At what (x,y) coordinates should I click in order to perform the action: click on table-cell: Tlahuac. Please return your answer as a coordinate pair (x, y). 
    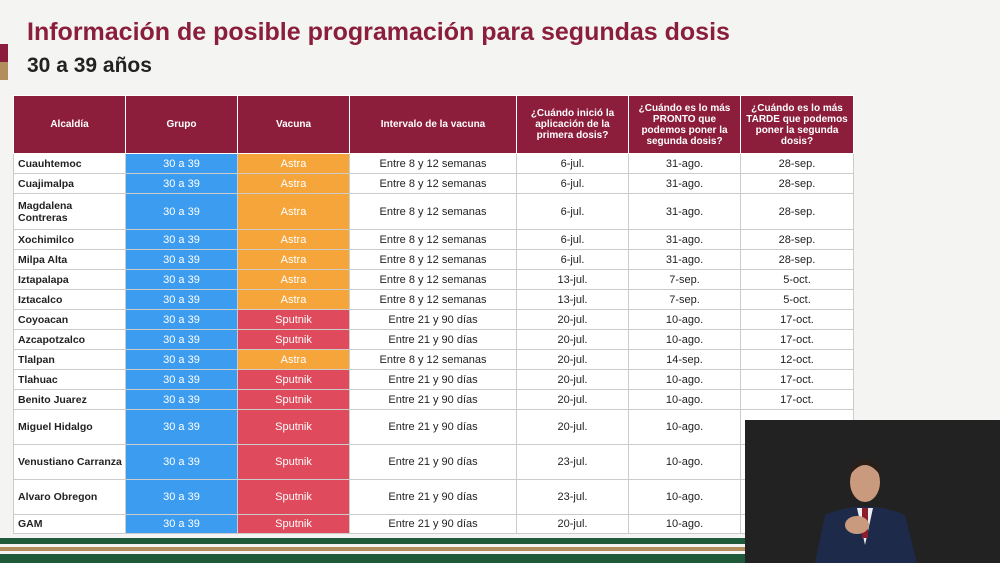
    Looking at the image, I should click on (69, 379).